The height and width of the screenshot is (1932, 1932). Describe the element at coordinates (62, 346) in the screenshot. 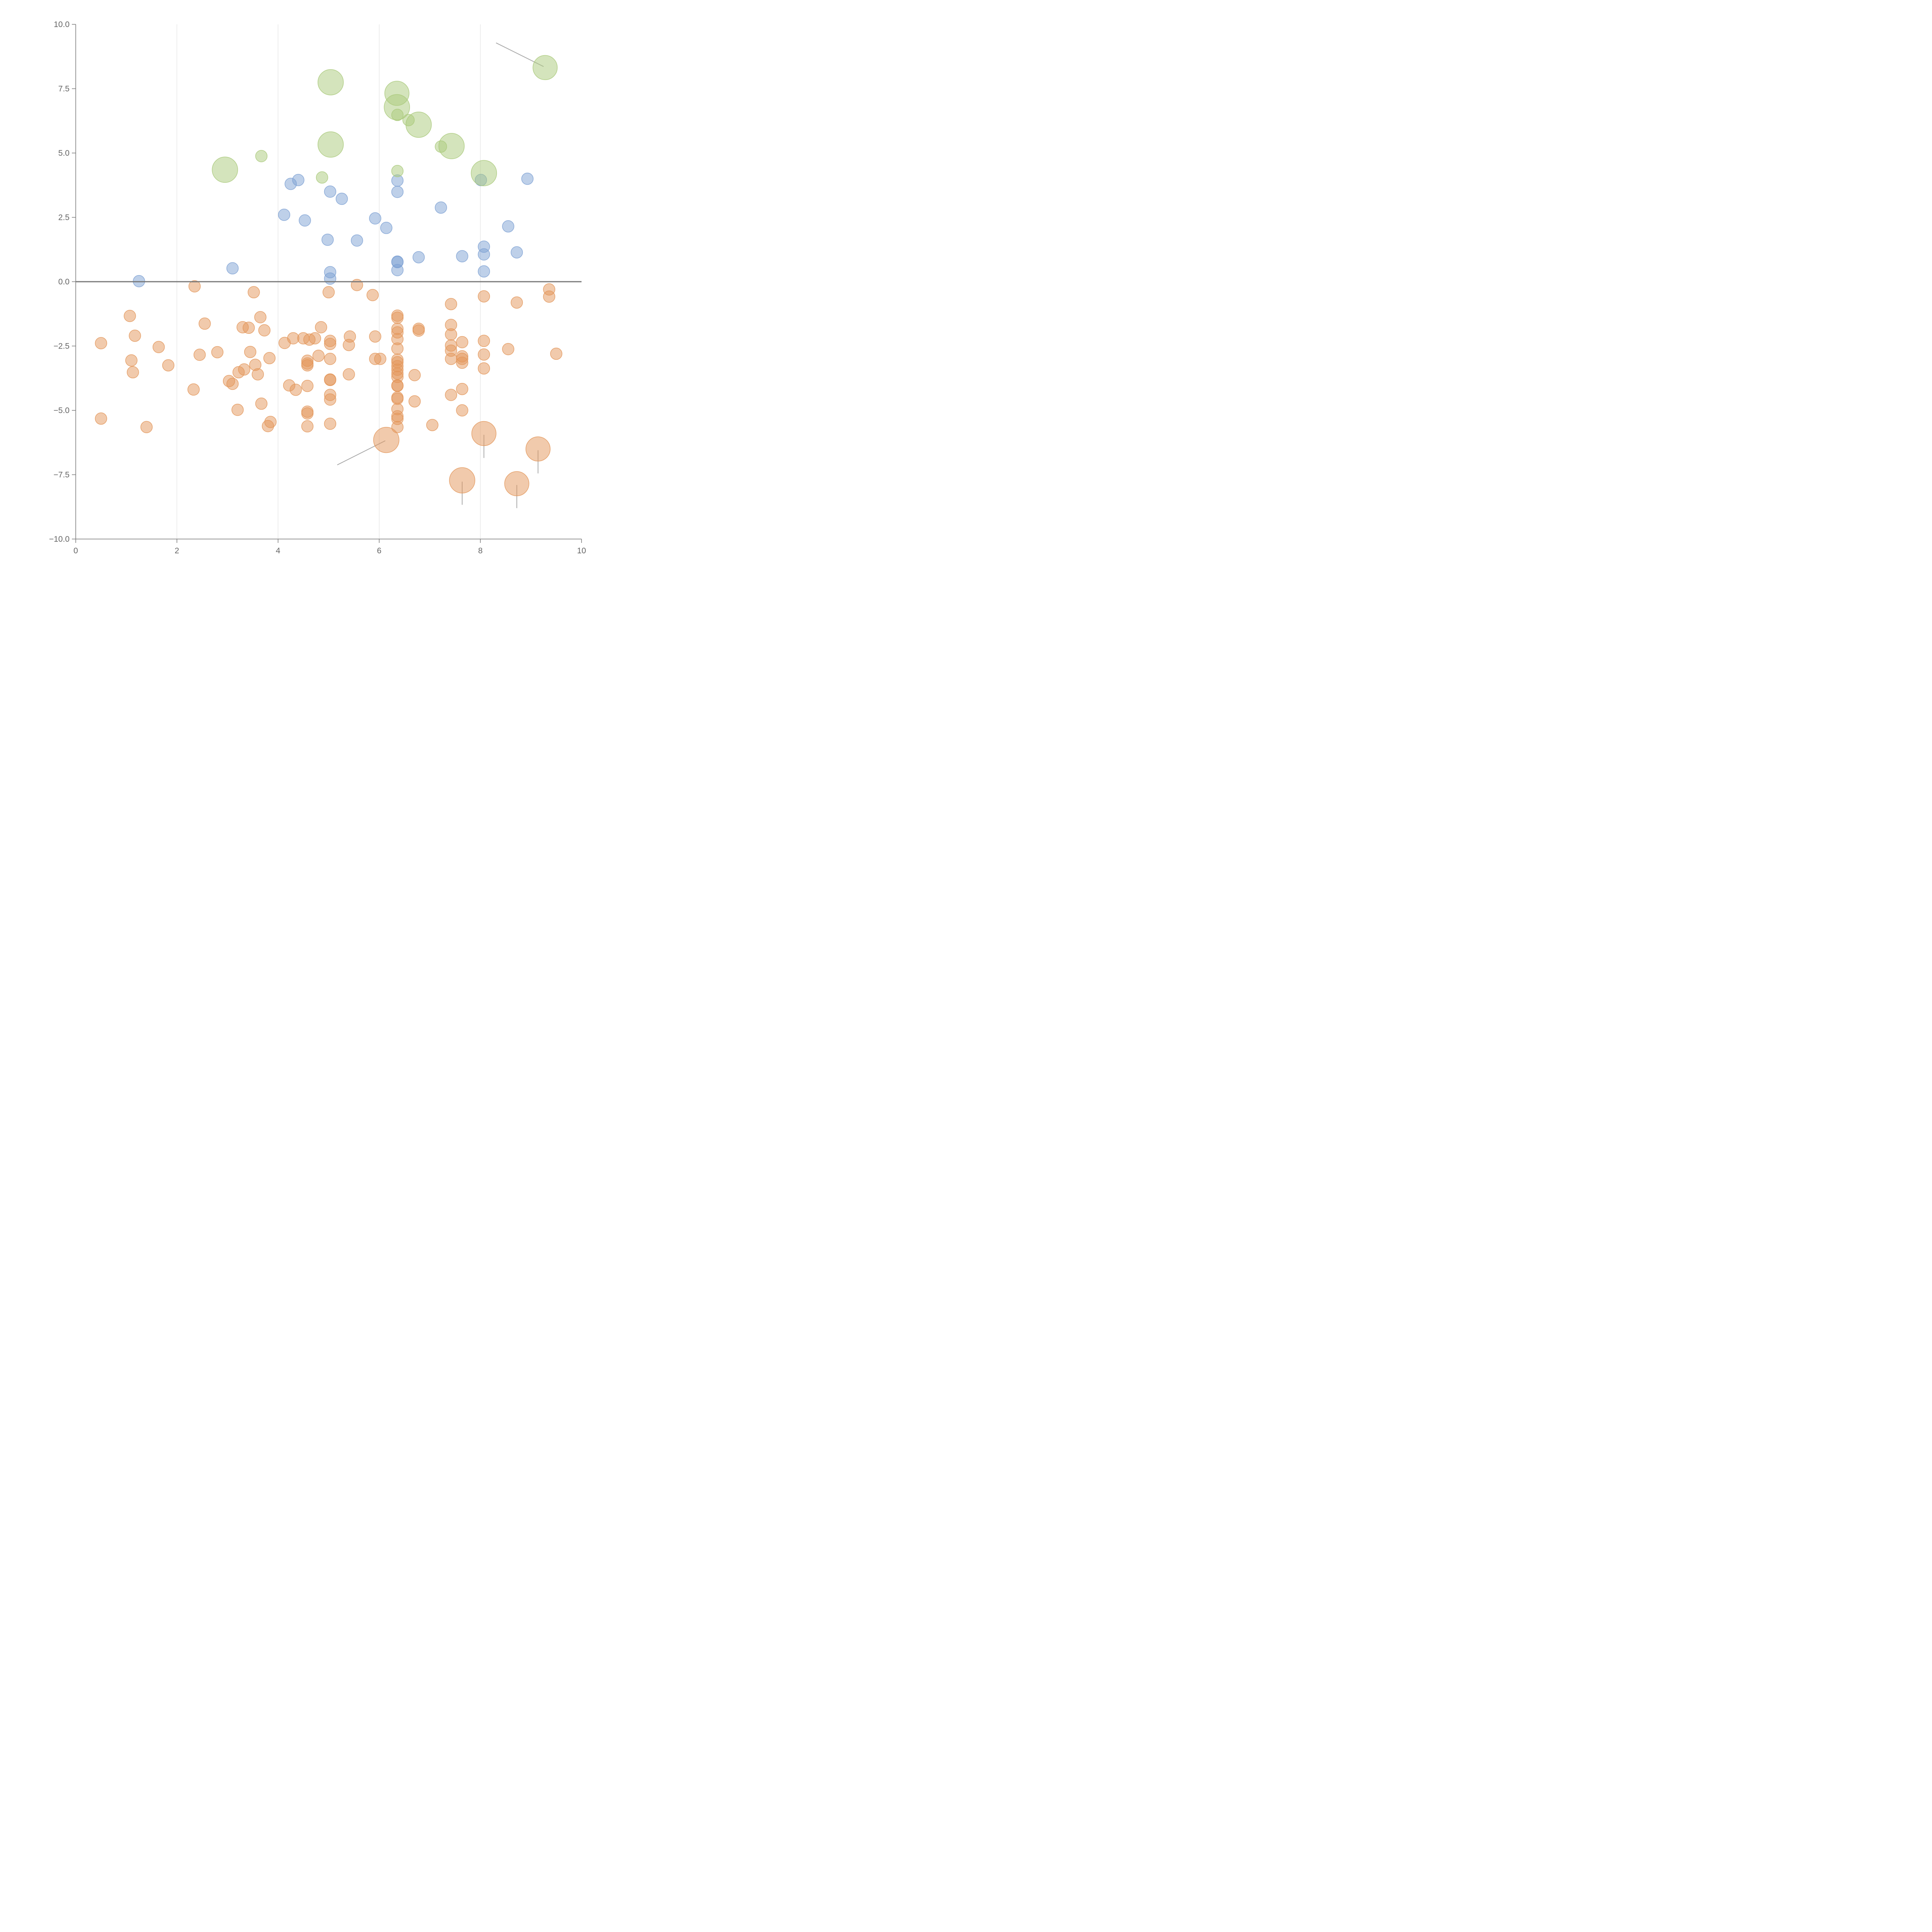

I see `y-tick-label-5: −2.5` at that location.